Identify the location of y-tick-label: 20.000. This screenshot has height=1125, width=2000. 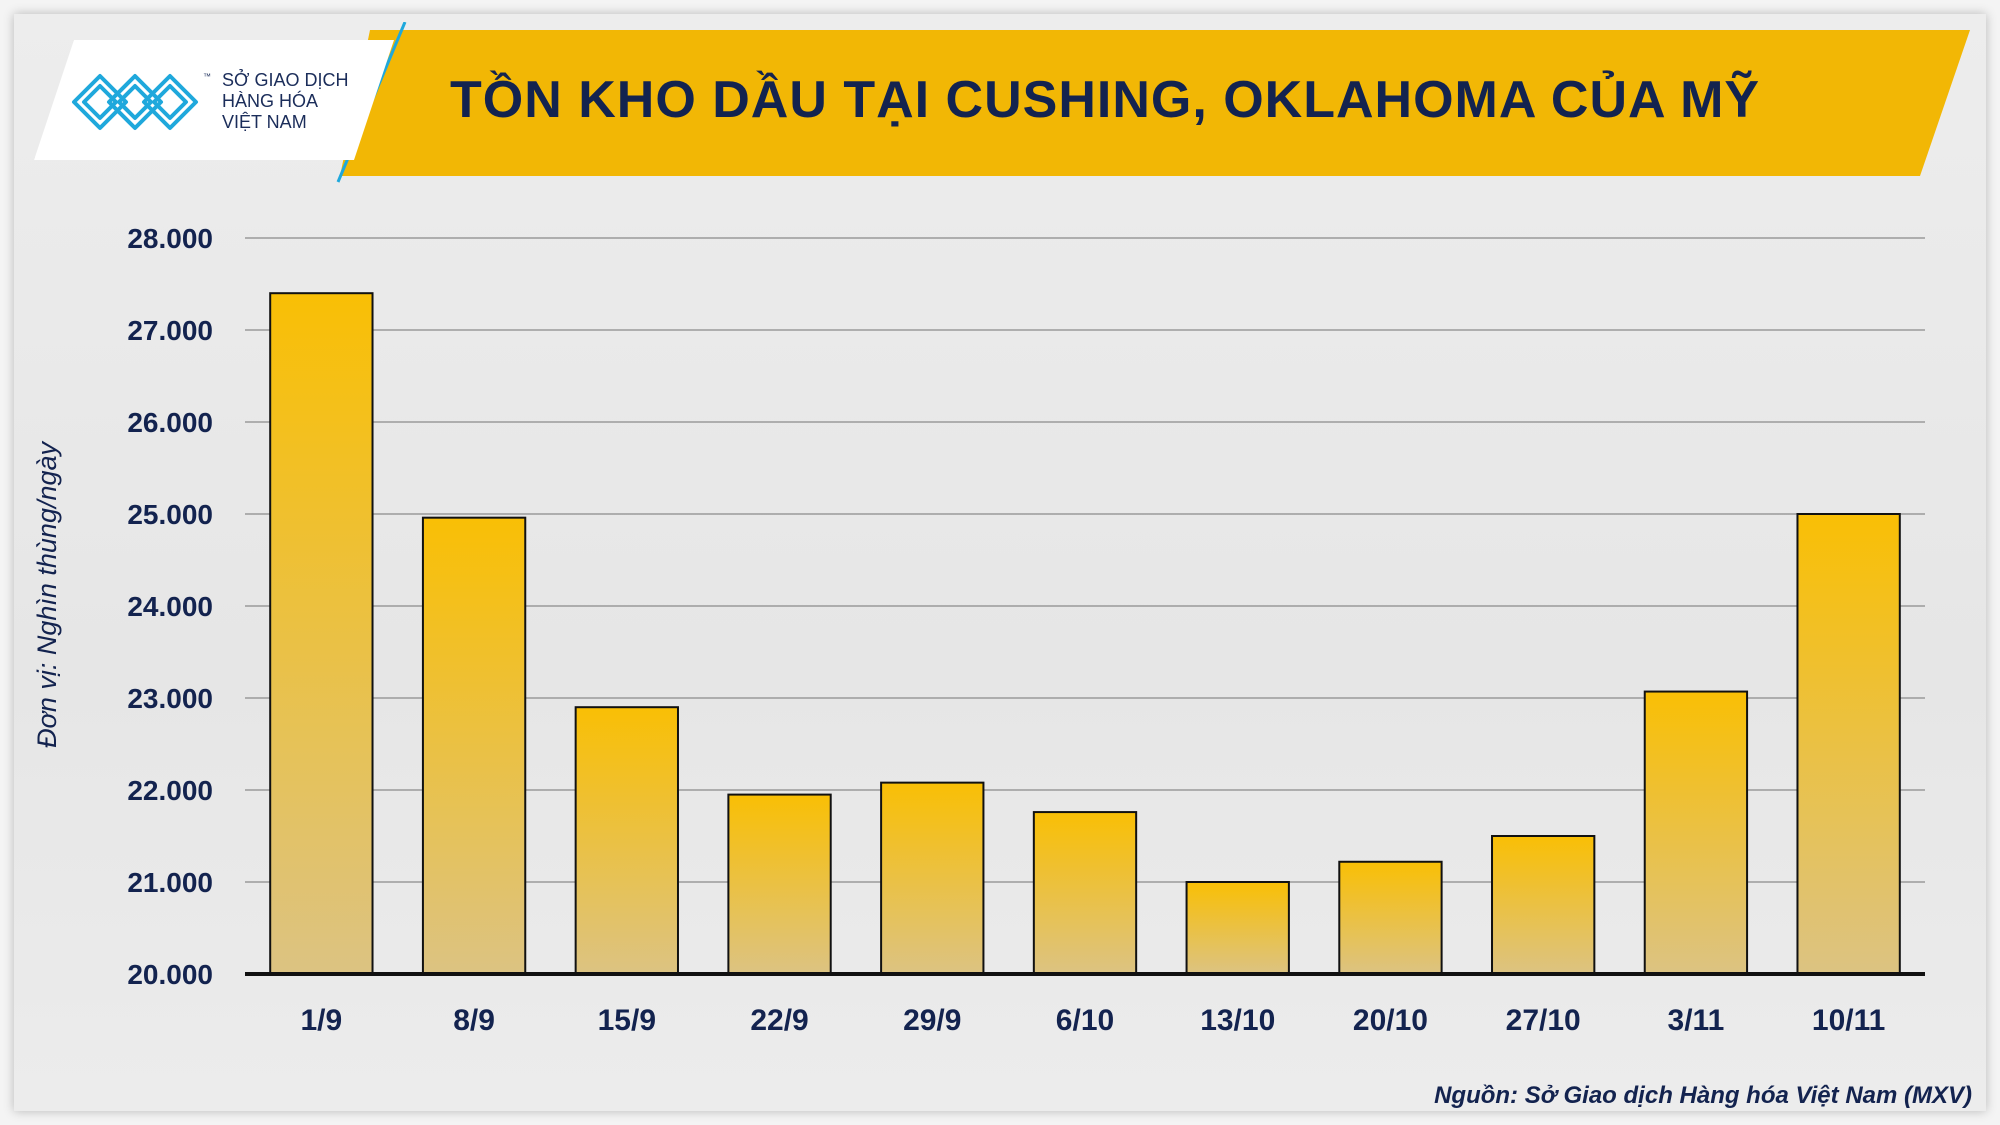
(170, 974).